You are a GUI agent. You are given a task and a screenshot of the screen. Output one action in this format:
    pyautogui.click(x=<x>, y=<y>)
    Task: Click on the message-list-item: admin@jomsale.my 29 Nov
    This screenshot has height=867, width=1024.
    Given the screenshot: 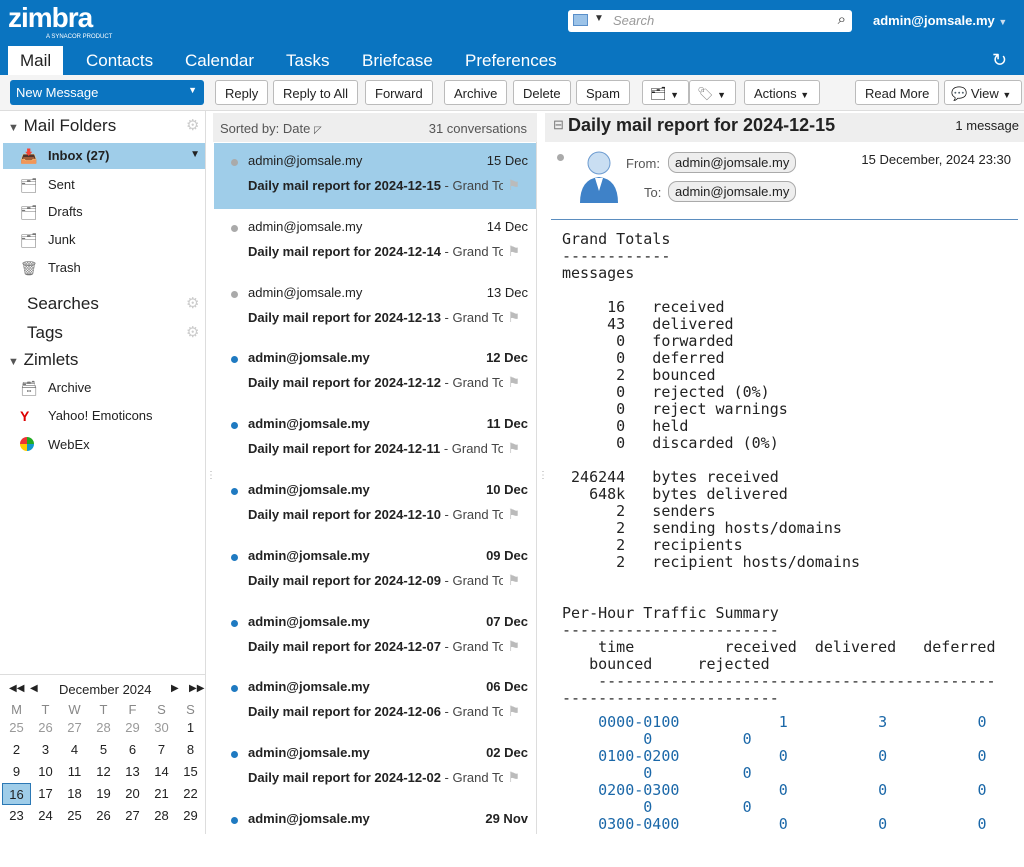 What is the action you would take?
    pyautogui.click(x=375, y=834)
    